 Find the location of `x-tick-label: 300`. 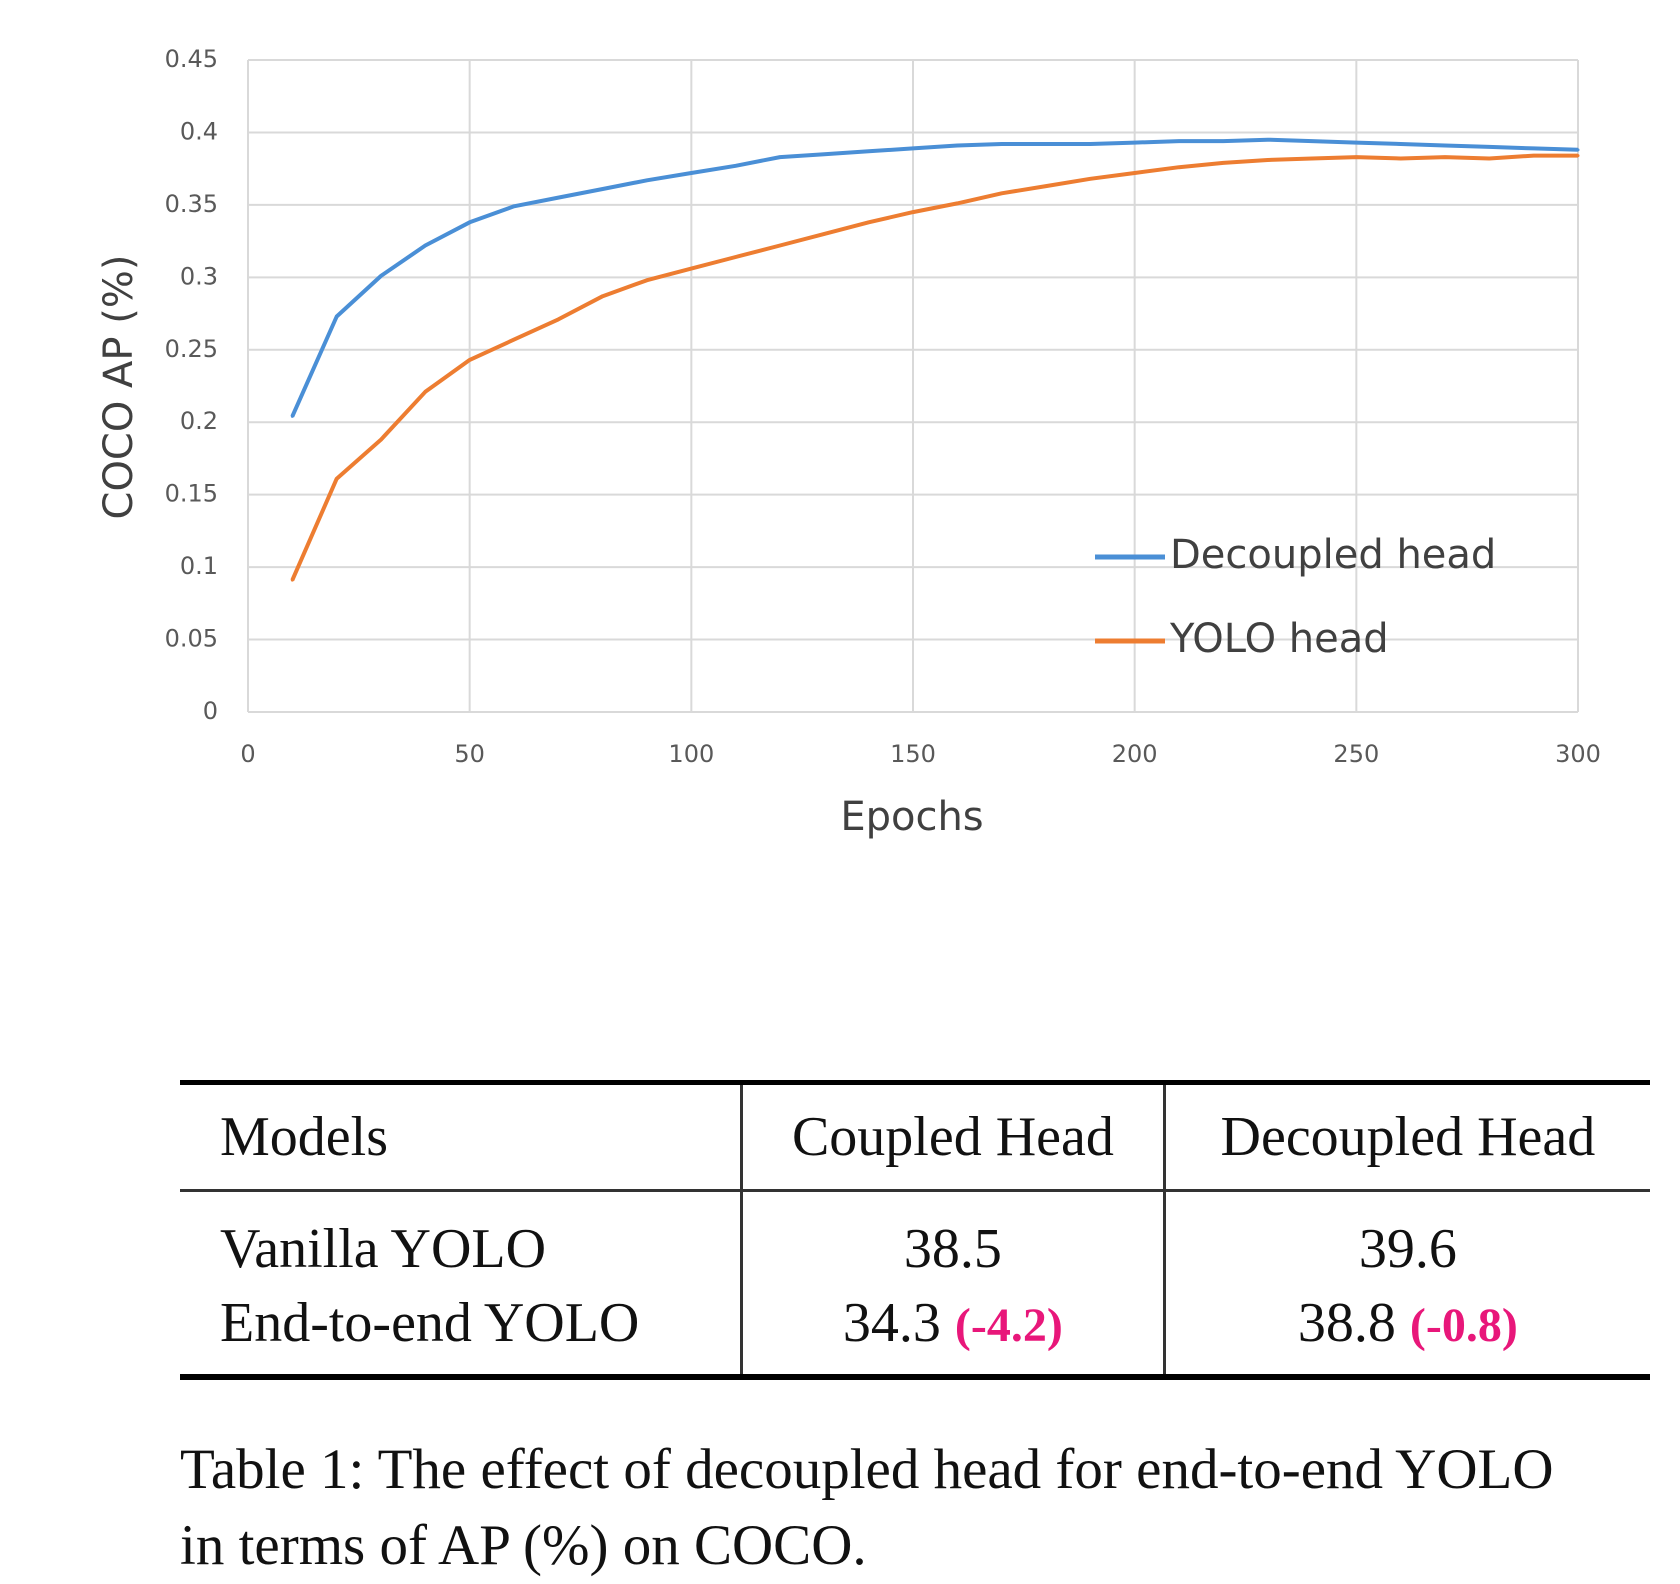

x-tick-label: 300 is located at coordinates (1578, 754).